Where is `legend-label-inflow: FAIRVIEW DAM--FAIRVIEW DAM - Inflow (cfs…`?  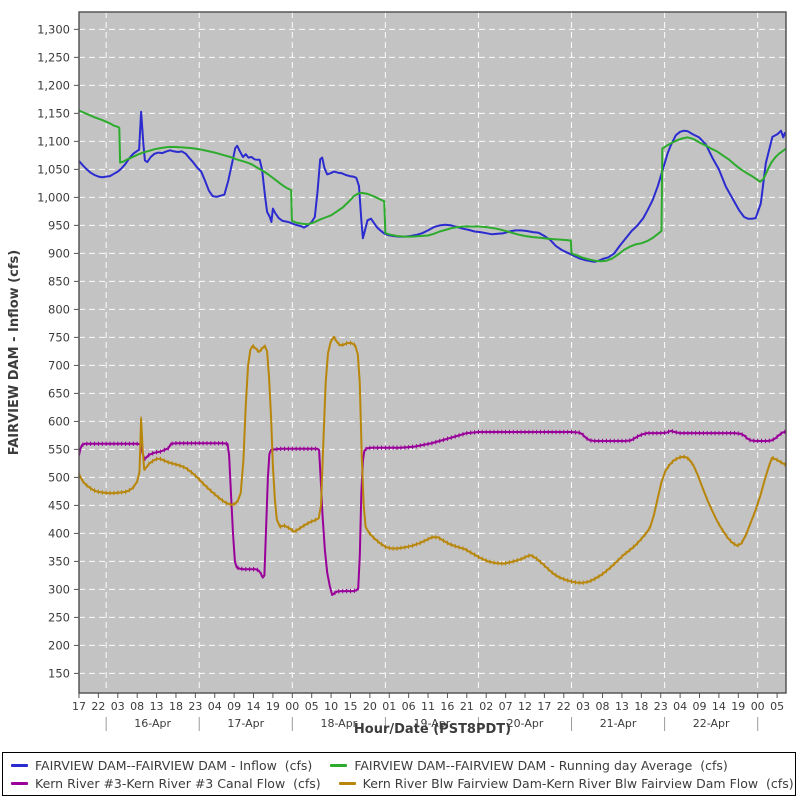
legend-label-inflow: FAIRVIEW DAM--FAIRVIEW DAM - Inflow (cfs… is located at coordinates (174, 765).